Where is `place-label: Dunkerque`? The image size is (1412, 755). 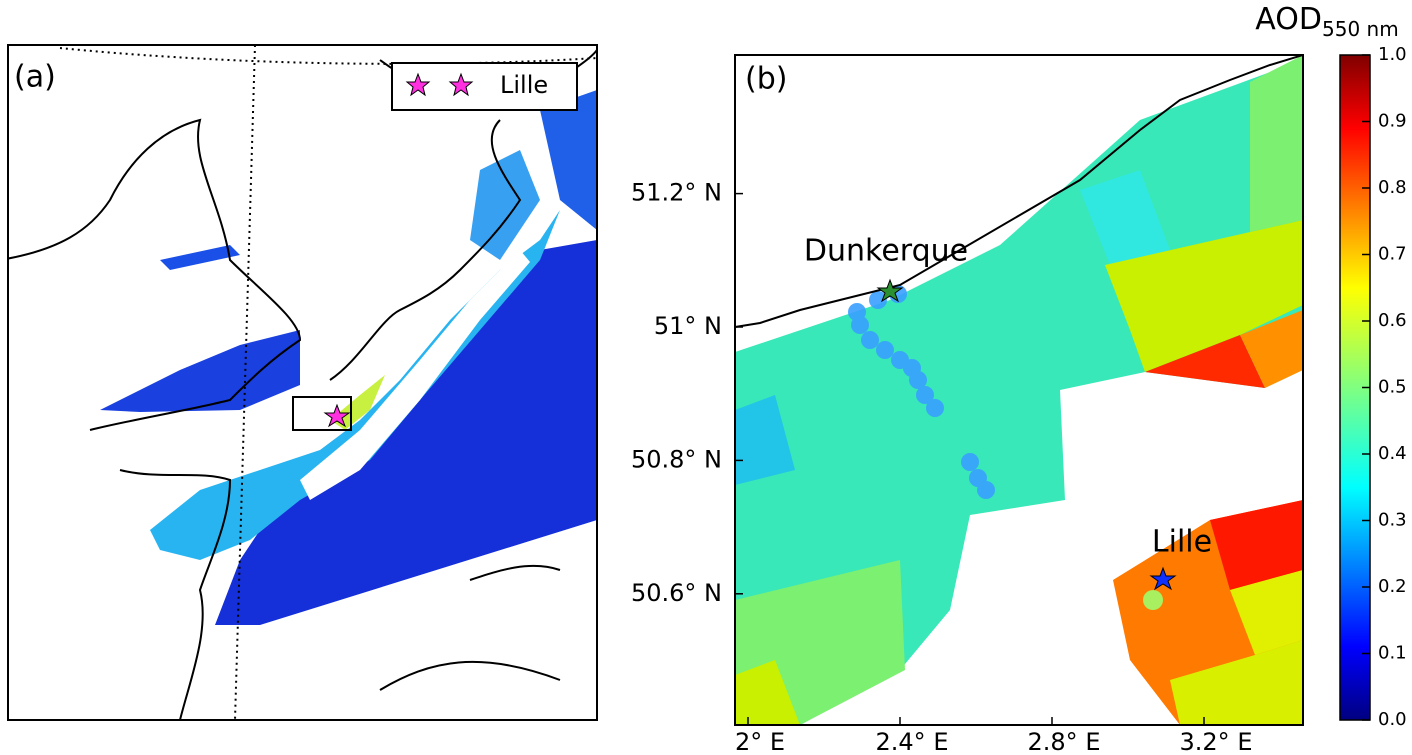 place-label: Dunkerque is located at coordinates (886, 251).